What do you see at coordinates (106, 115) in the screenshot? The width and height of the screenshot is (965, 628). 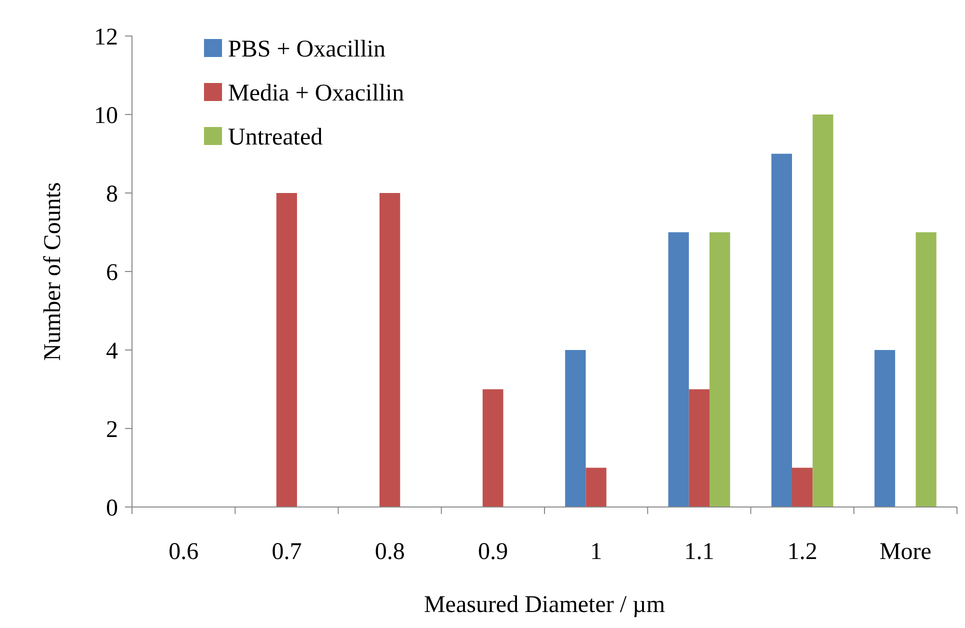 I see `y-tick-label: 10` at bounding box center [106, 115].